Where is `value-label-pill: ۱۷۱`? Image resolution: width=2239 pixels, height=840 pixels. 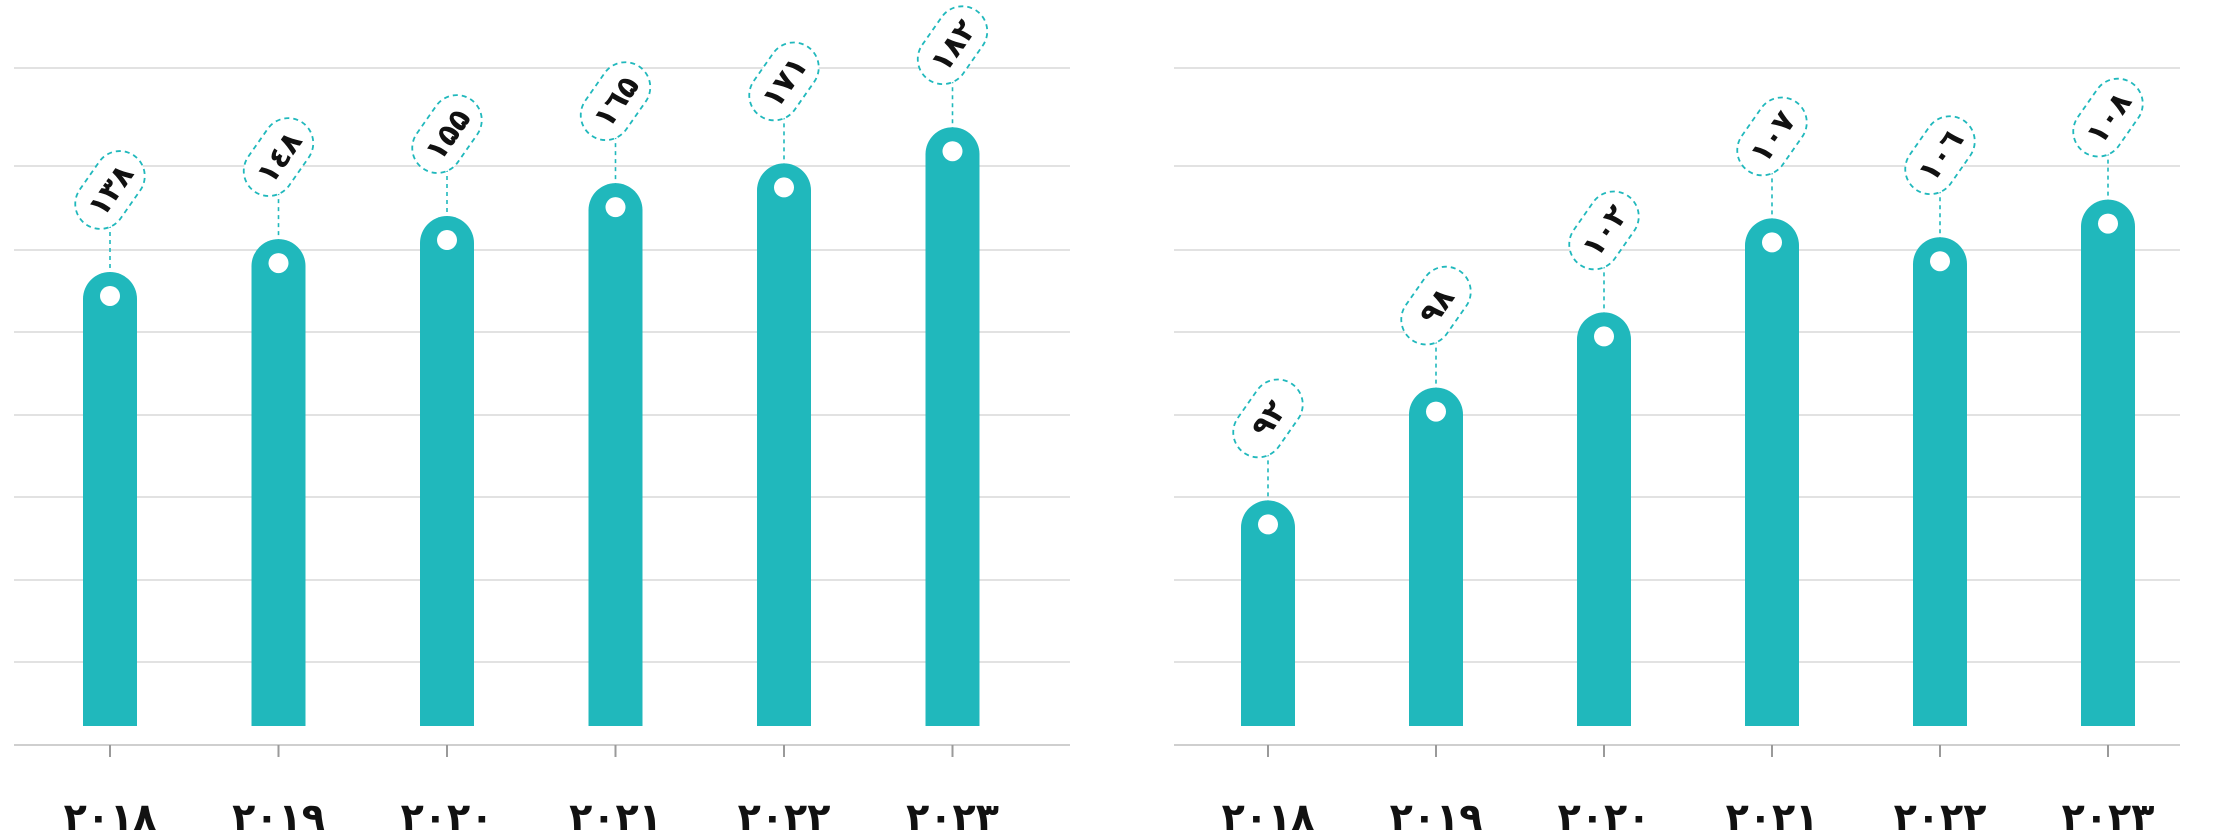 value-label-pill: ۱۷۱ is located at coordinates (784, 81).